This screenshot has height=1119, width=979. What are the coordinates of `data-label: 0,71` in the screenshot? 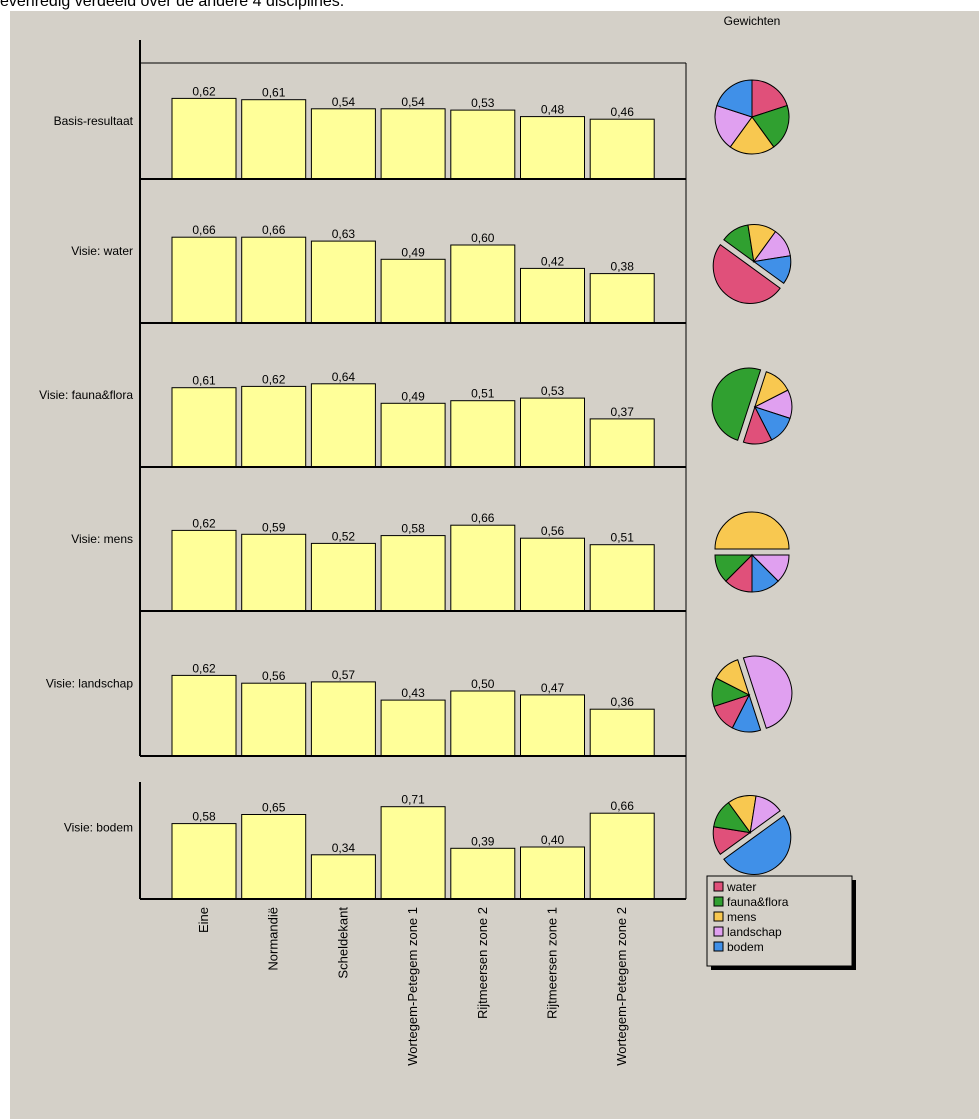 It's located at (413, 800).